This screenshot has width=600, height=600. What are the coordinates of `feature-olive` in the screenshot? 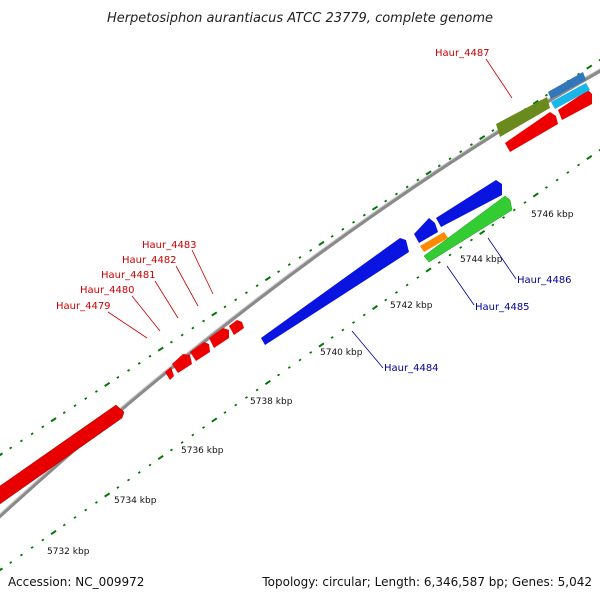 It's located at (523, 117).